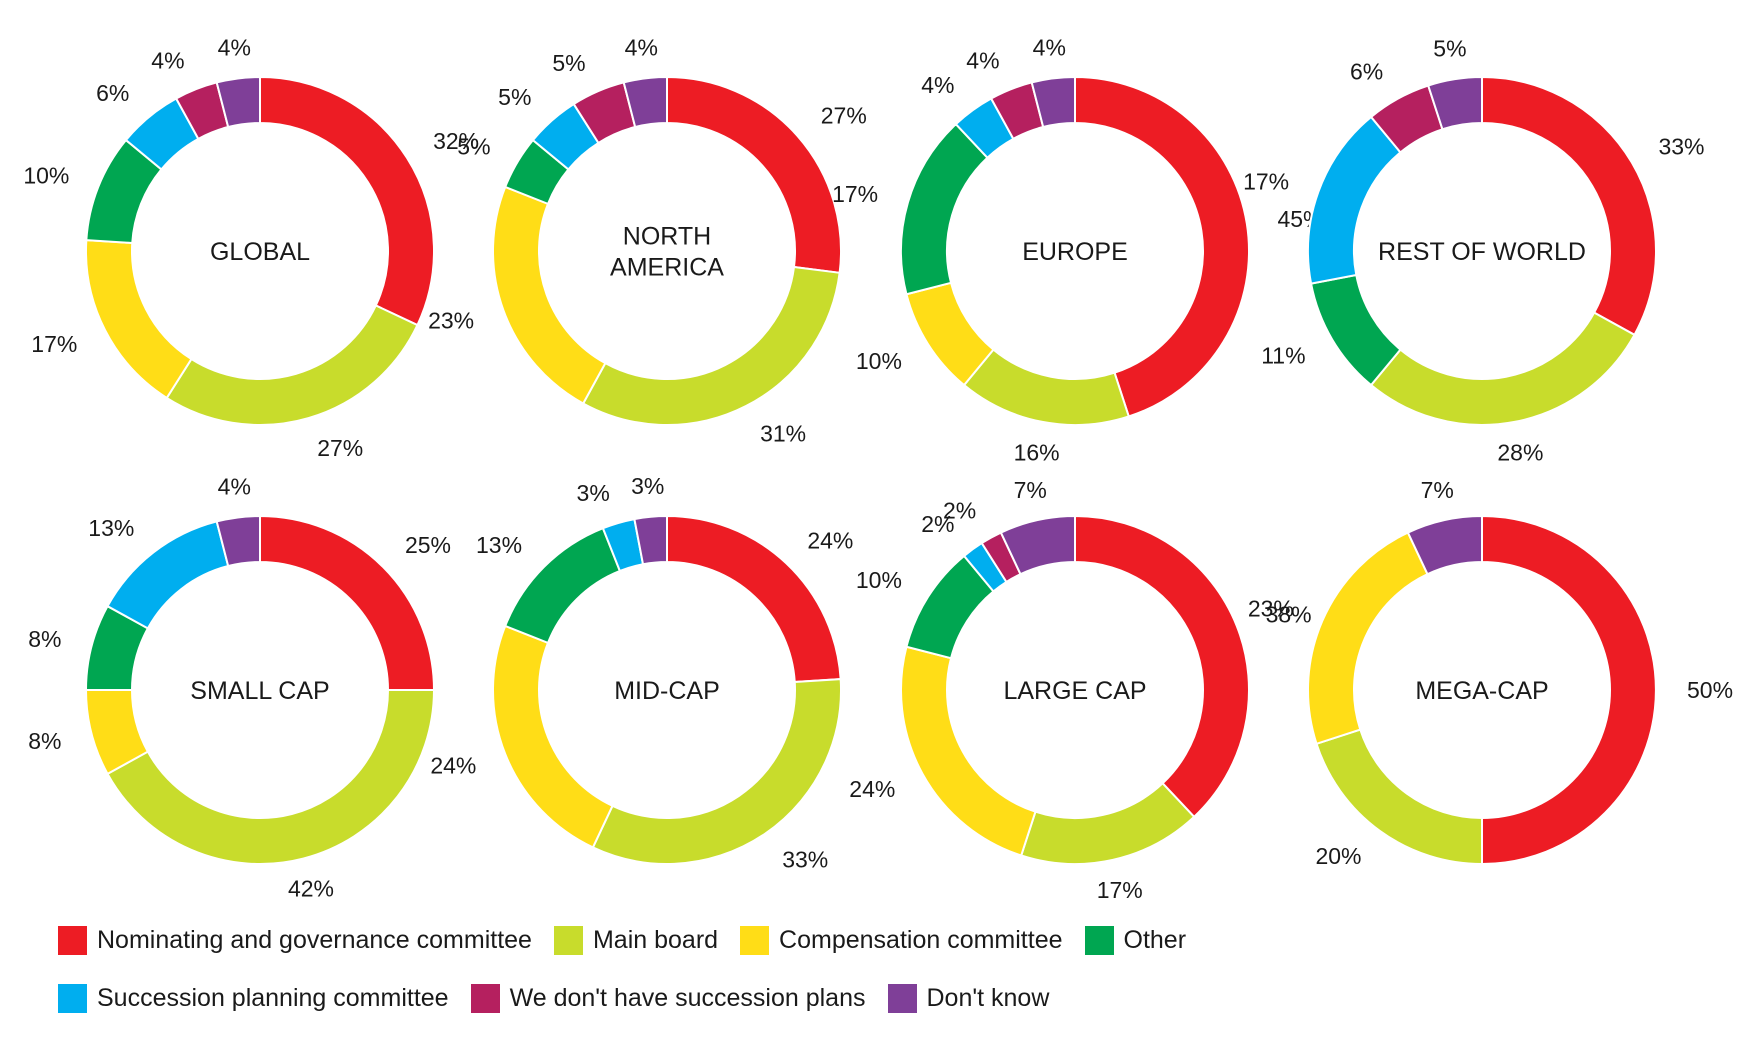 The image size is (1753, 1040). What do you see at coordinates (238, 541) in the screenshot?
I see `donut-slice-small-cap-dont-know` at bounding box center [238, 541].